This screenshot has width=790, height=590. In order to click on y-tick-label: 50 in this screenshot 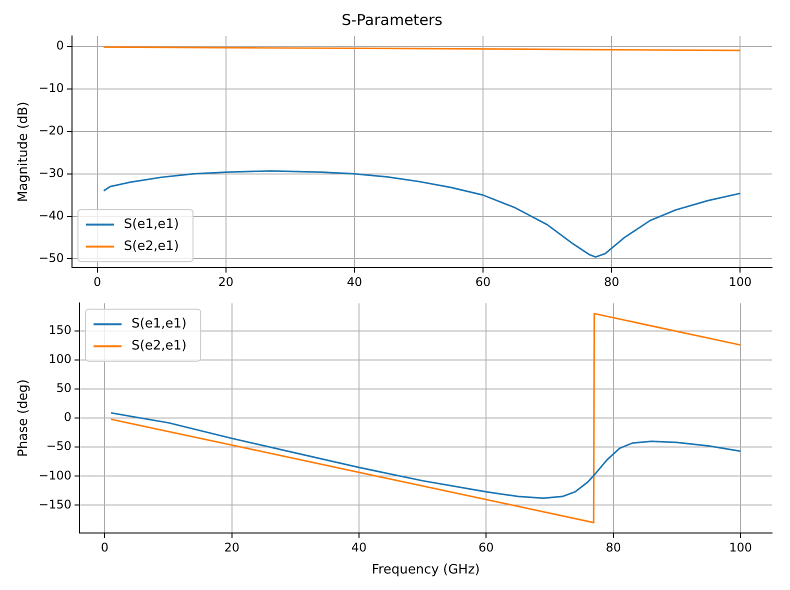, I will do `click(64, 388)`.